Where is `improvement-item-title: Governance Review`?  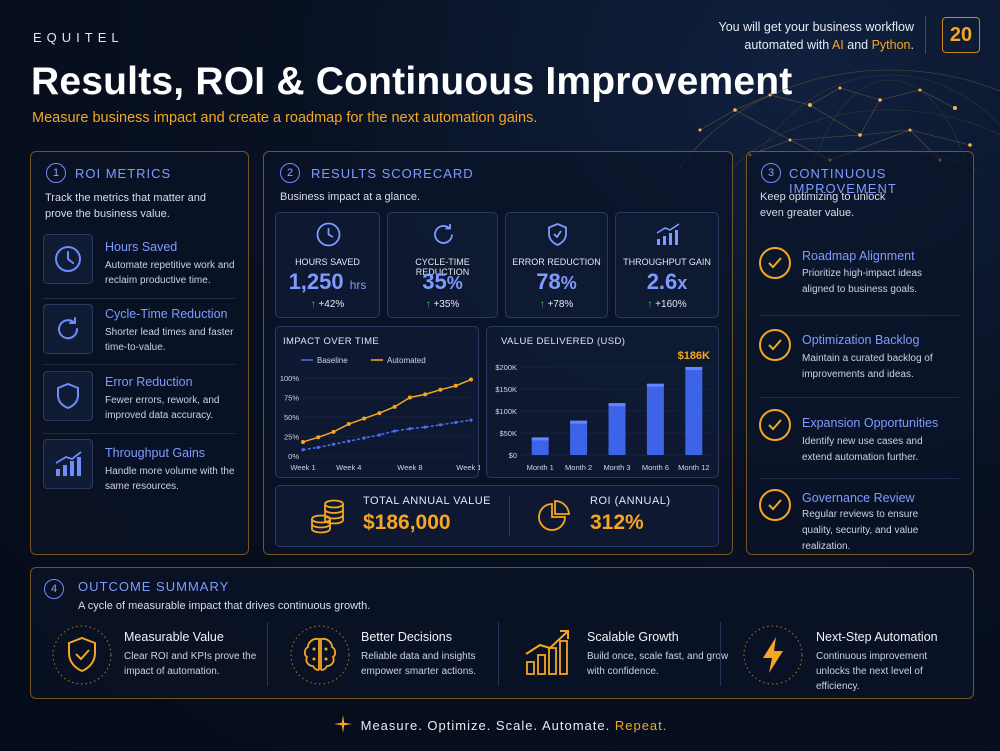
improvement-item-title: Governance Review is located at coordinates (858, 498).